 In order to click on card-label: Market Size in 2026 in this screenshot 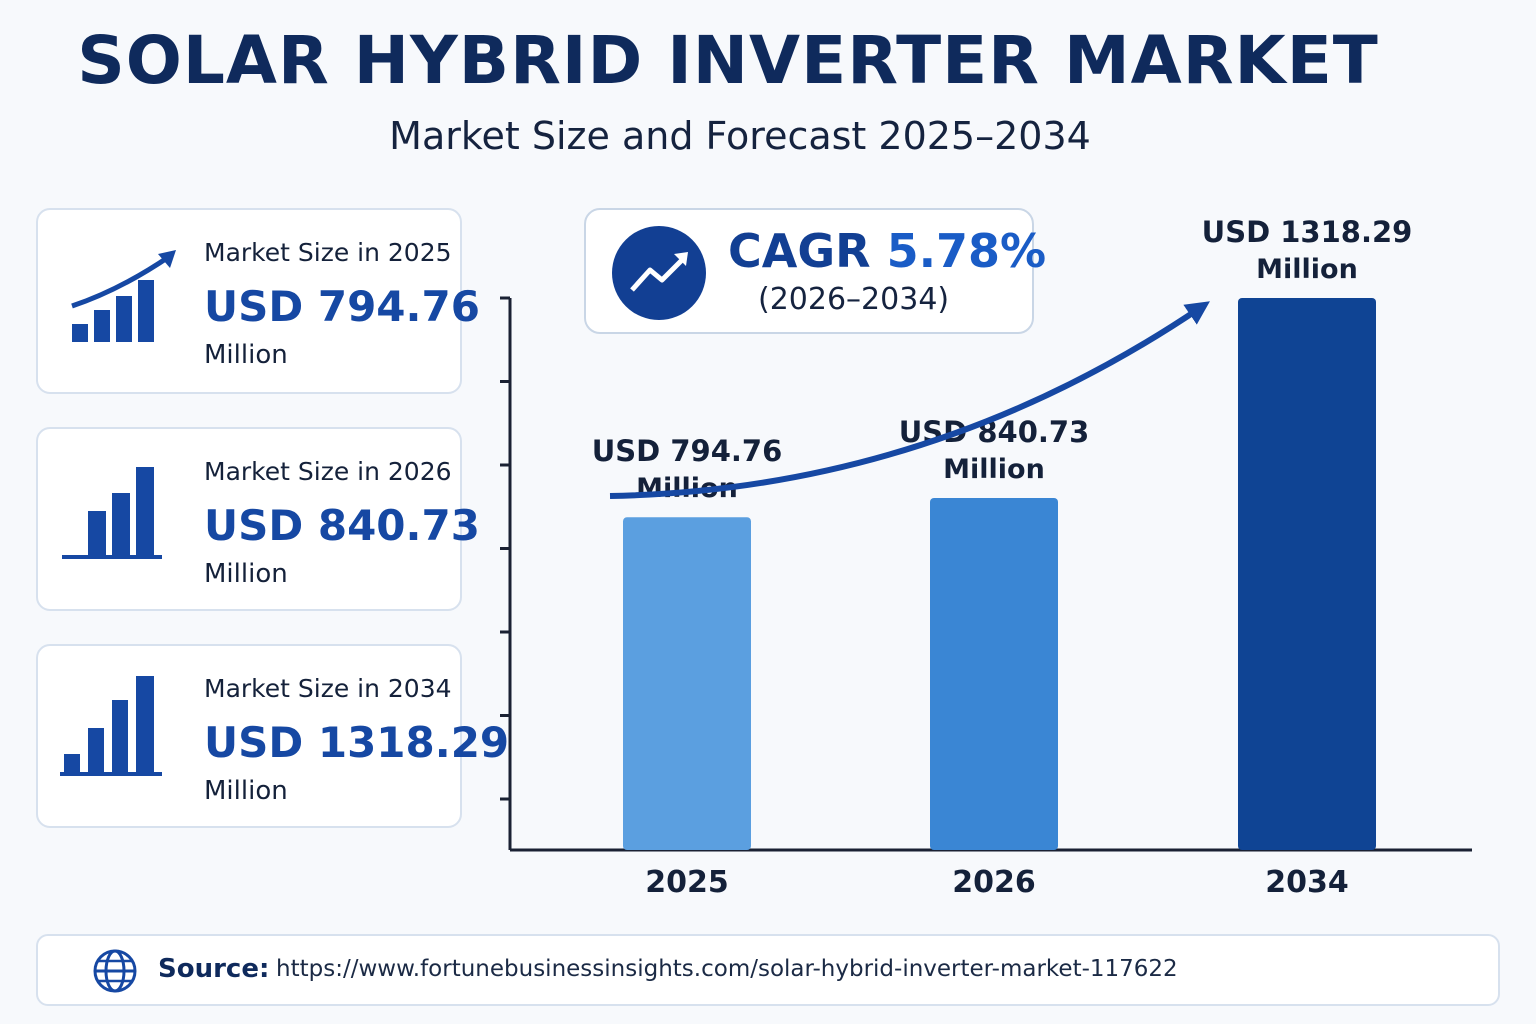, I will do `click(328, 471)`.